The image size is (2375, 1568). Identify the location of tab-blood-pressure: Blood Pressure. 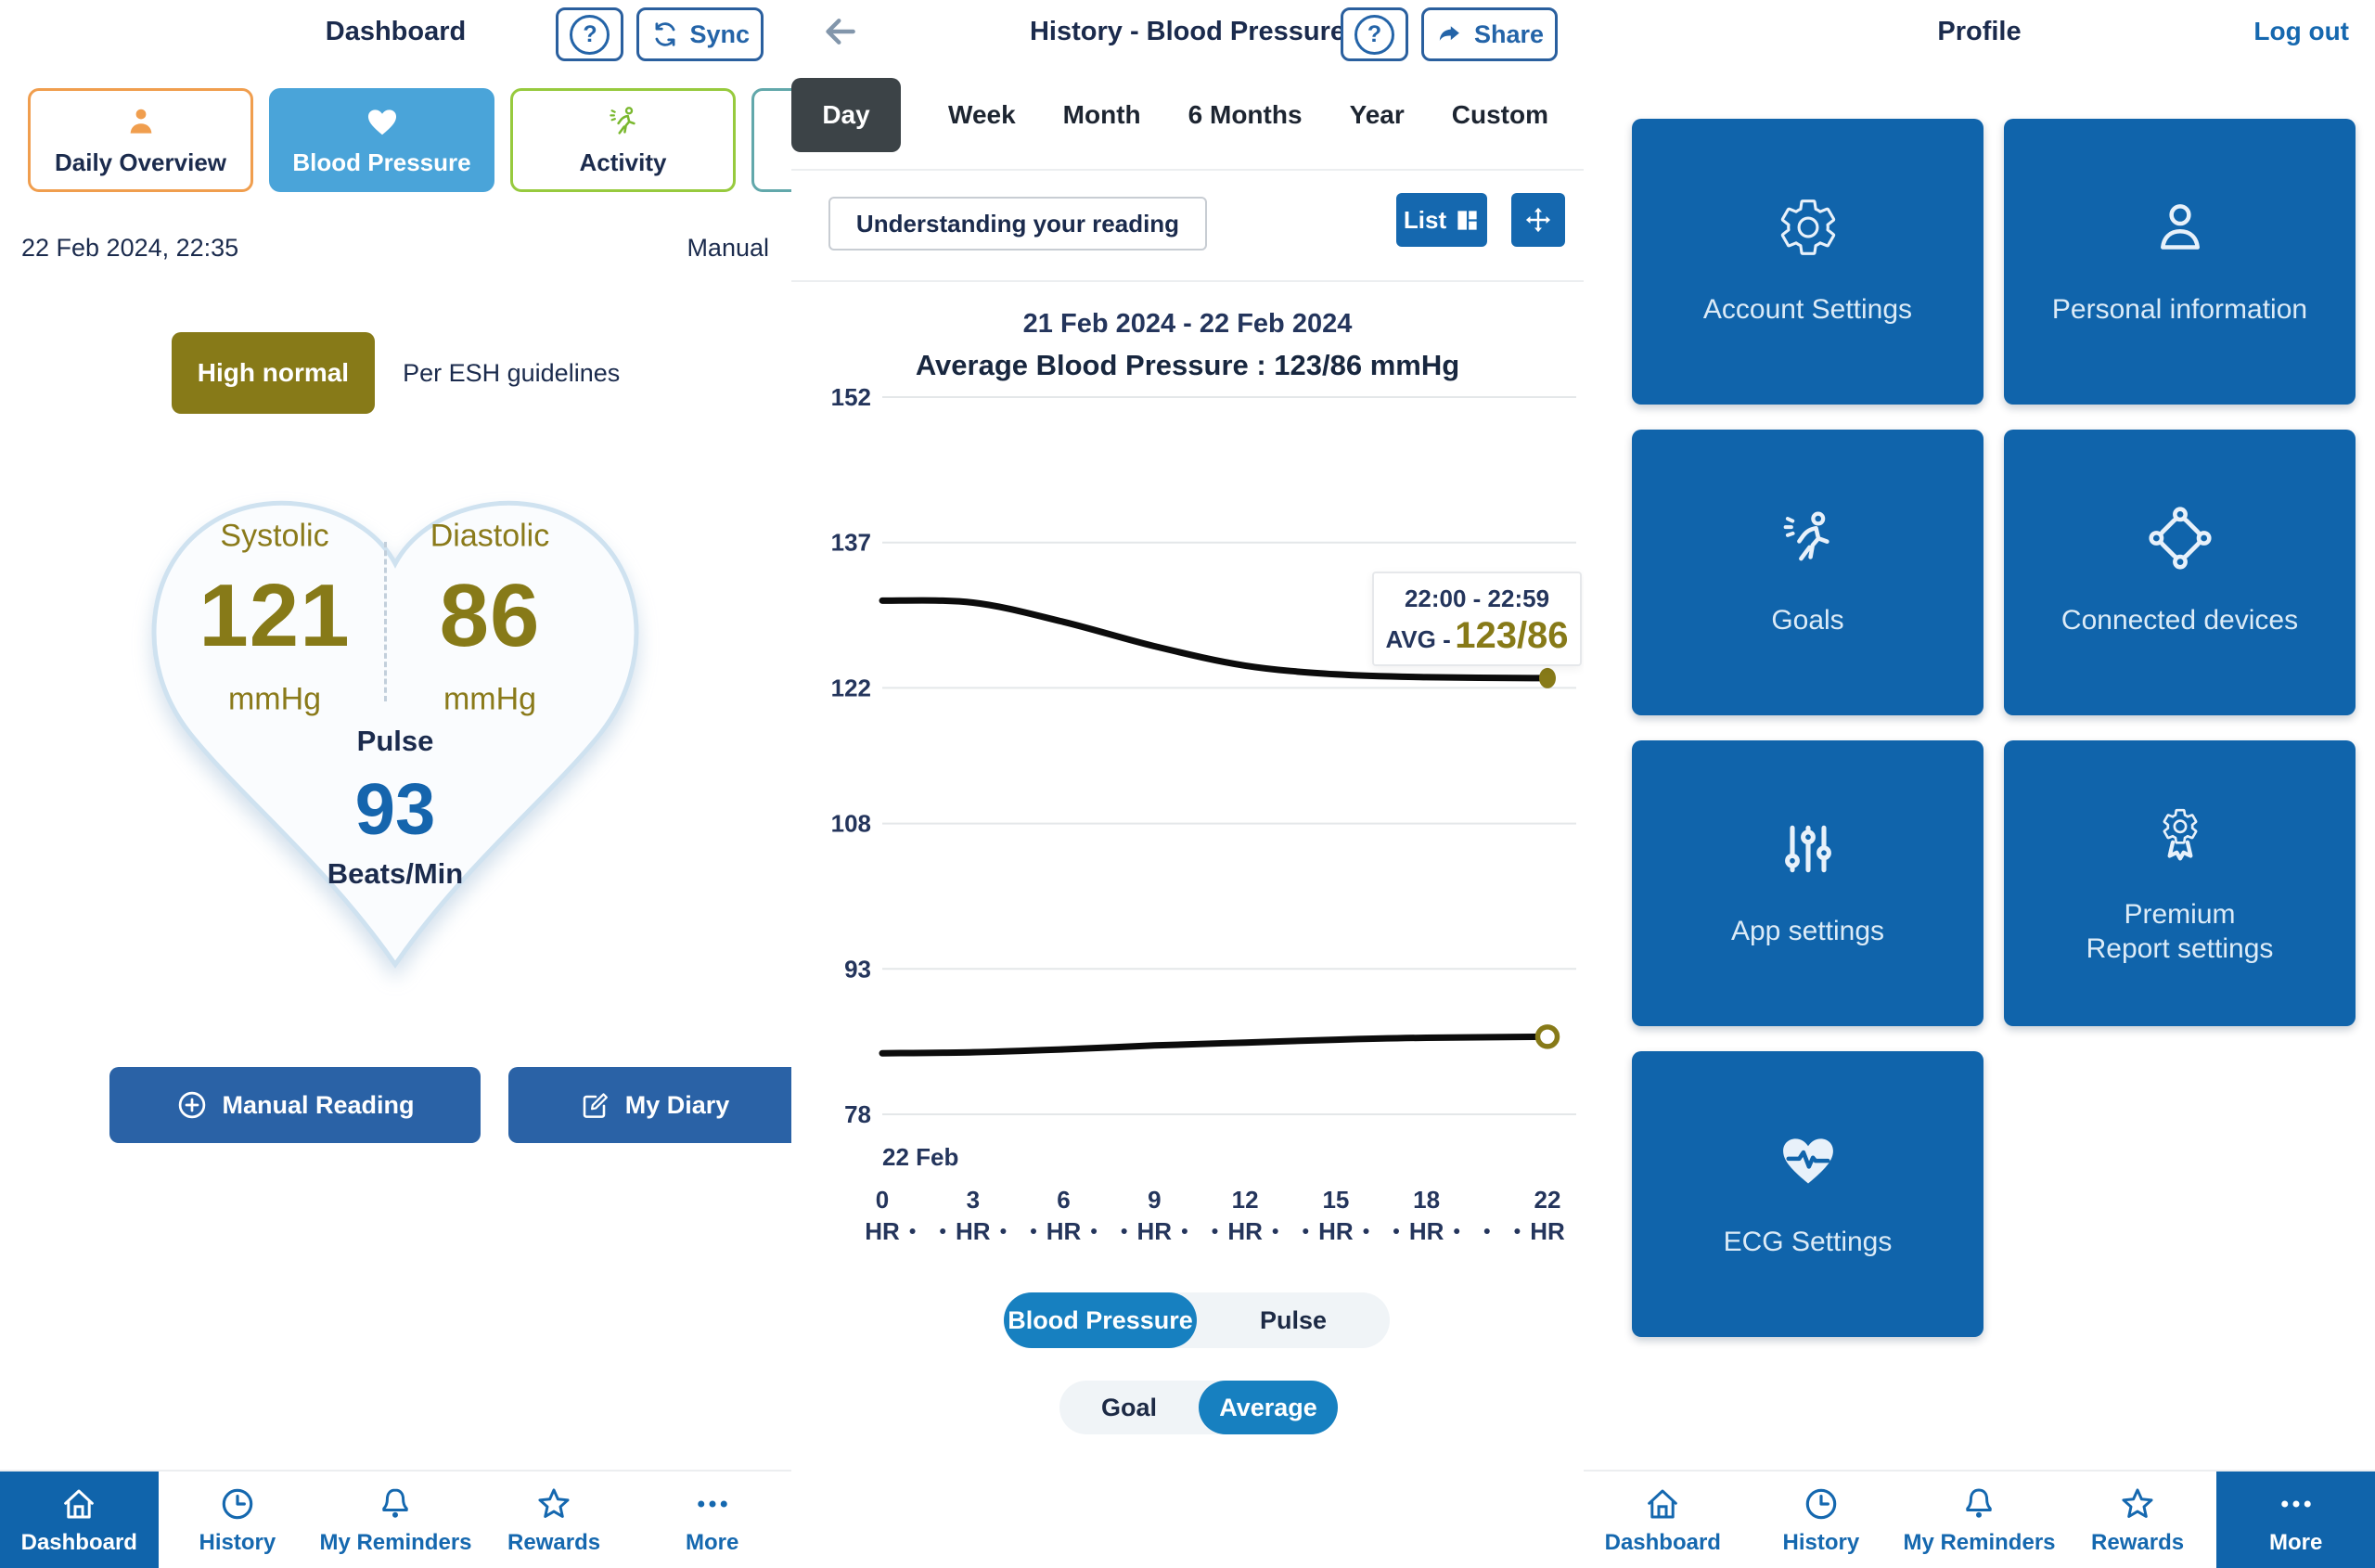
(381, 140).